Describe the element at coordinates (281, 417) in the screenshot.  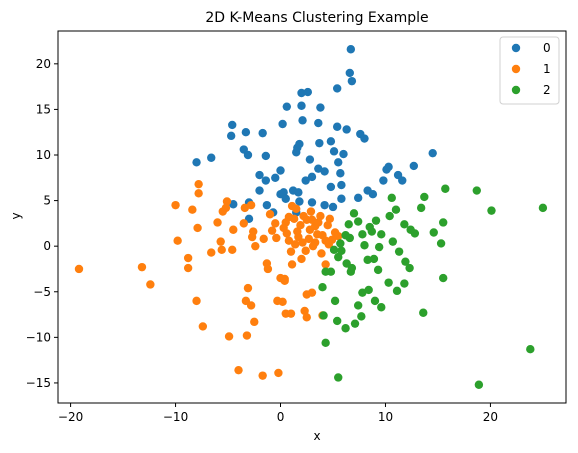
I see `x-tick-label: 0` at that location.